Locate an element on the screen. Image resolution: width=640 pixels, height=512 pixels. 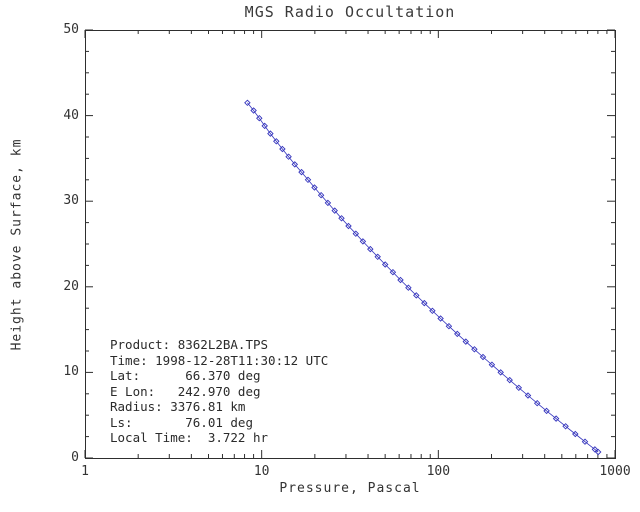
y-tick-label: 20 is located at coordinates (71, 286).